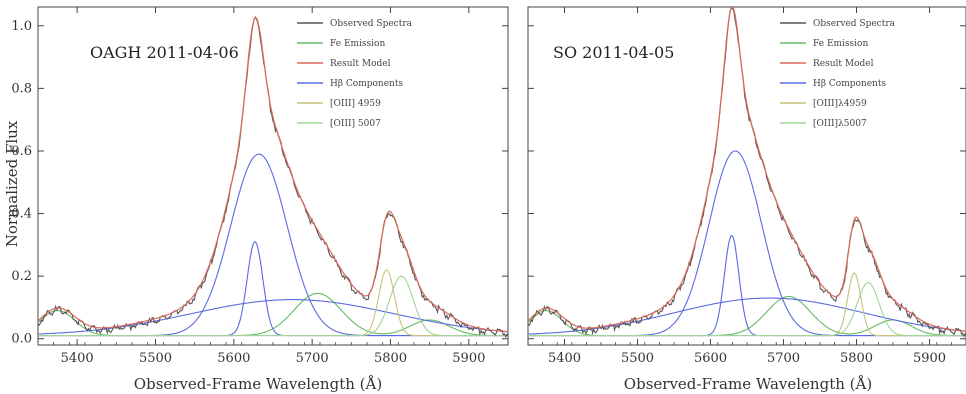 The width and height of the screenshot is (966, 394). I want to click on legend-entry: [OIII] 4959, so click(355, 104).